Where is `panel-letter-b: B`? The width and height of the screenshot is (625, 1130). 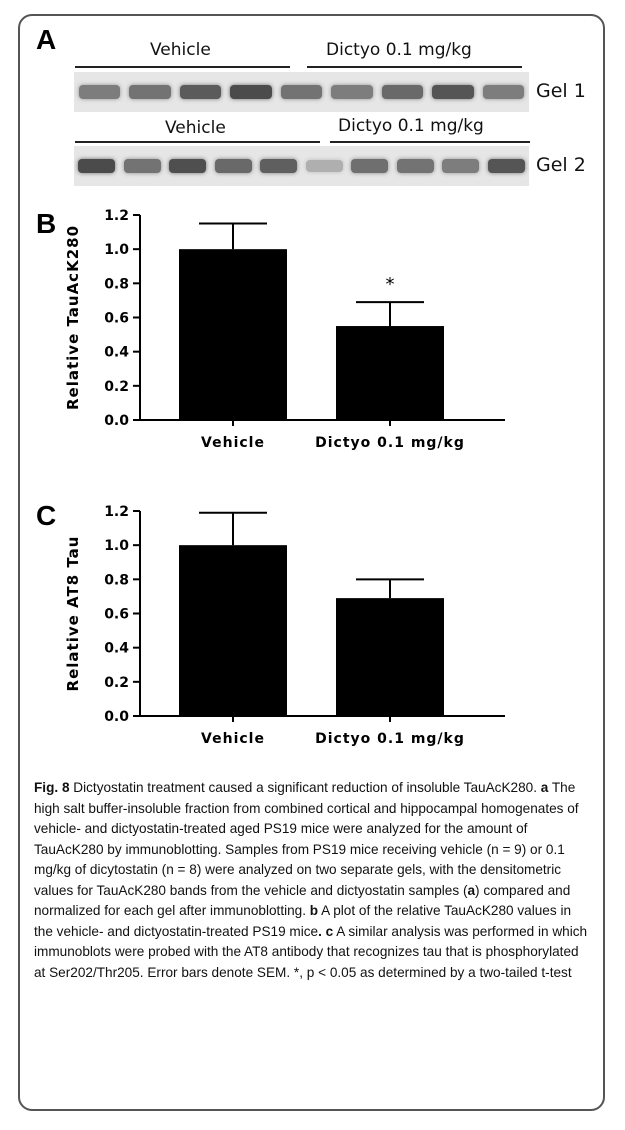 panel-letter-b: B is located at coordinates (46, 223).